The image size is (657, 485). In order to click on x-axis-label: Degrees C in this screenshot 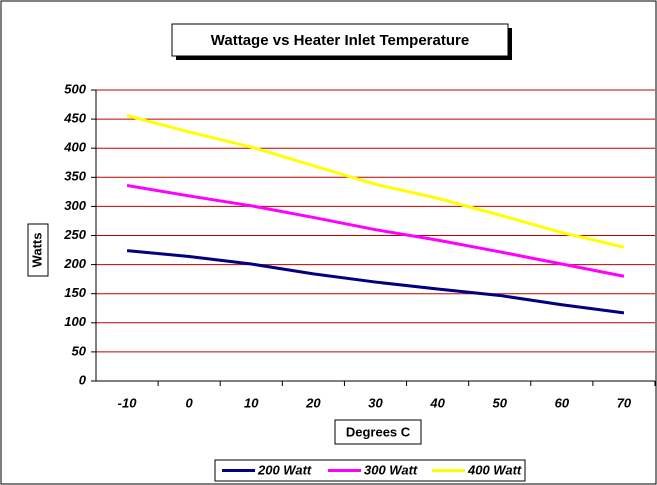, I will do `click(378, 431)`.